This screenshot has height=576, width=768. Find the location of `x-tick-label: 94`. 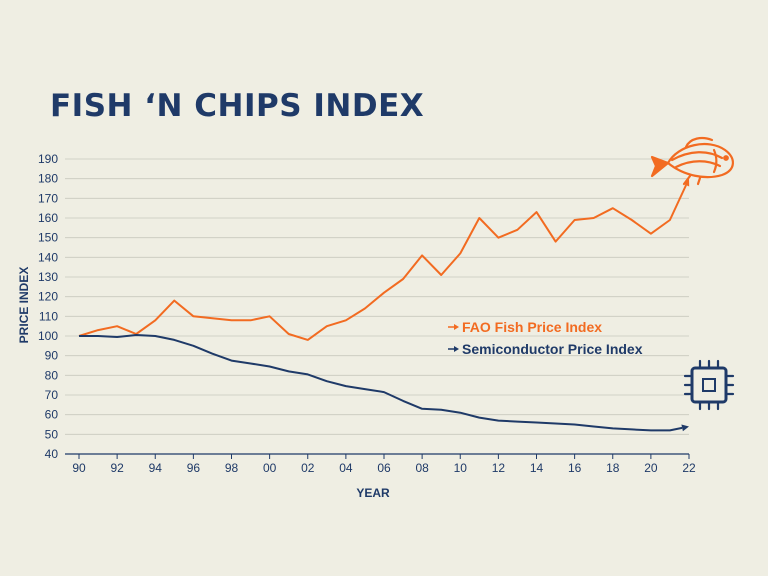

x-tick-label: 94 is located at coordinates (156, 468).